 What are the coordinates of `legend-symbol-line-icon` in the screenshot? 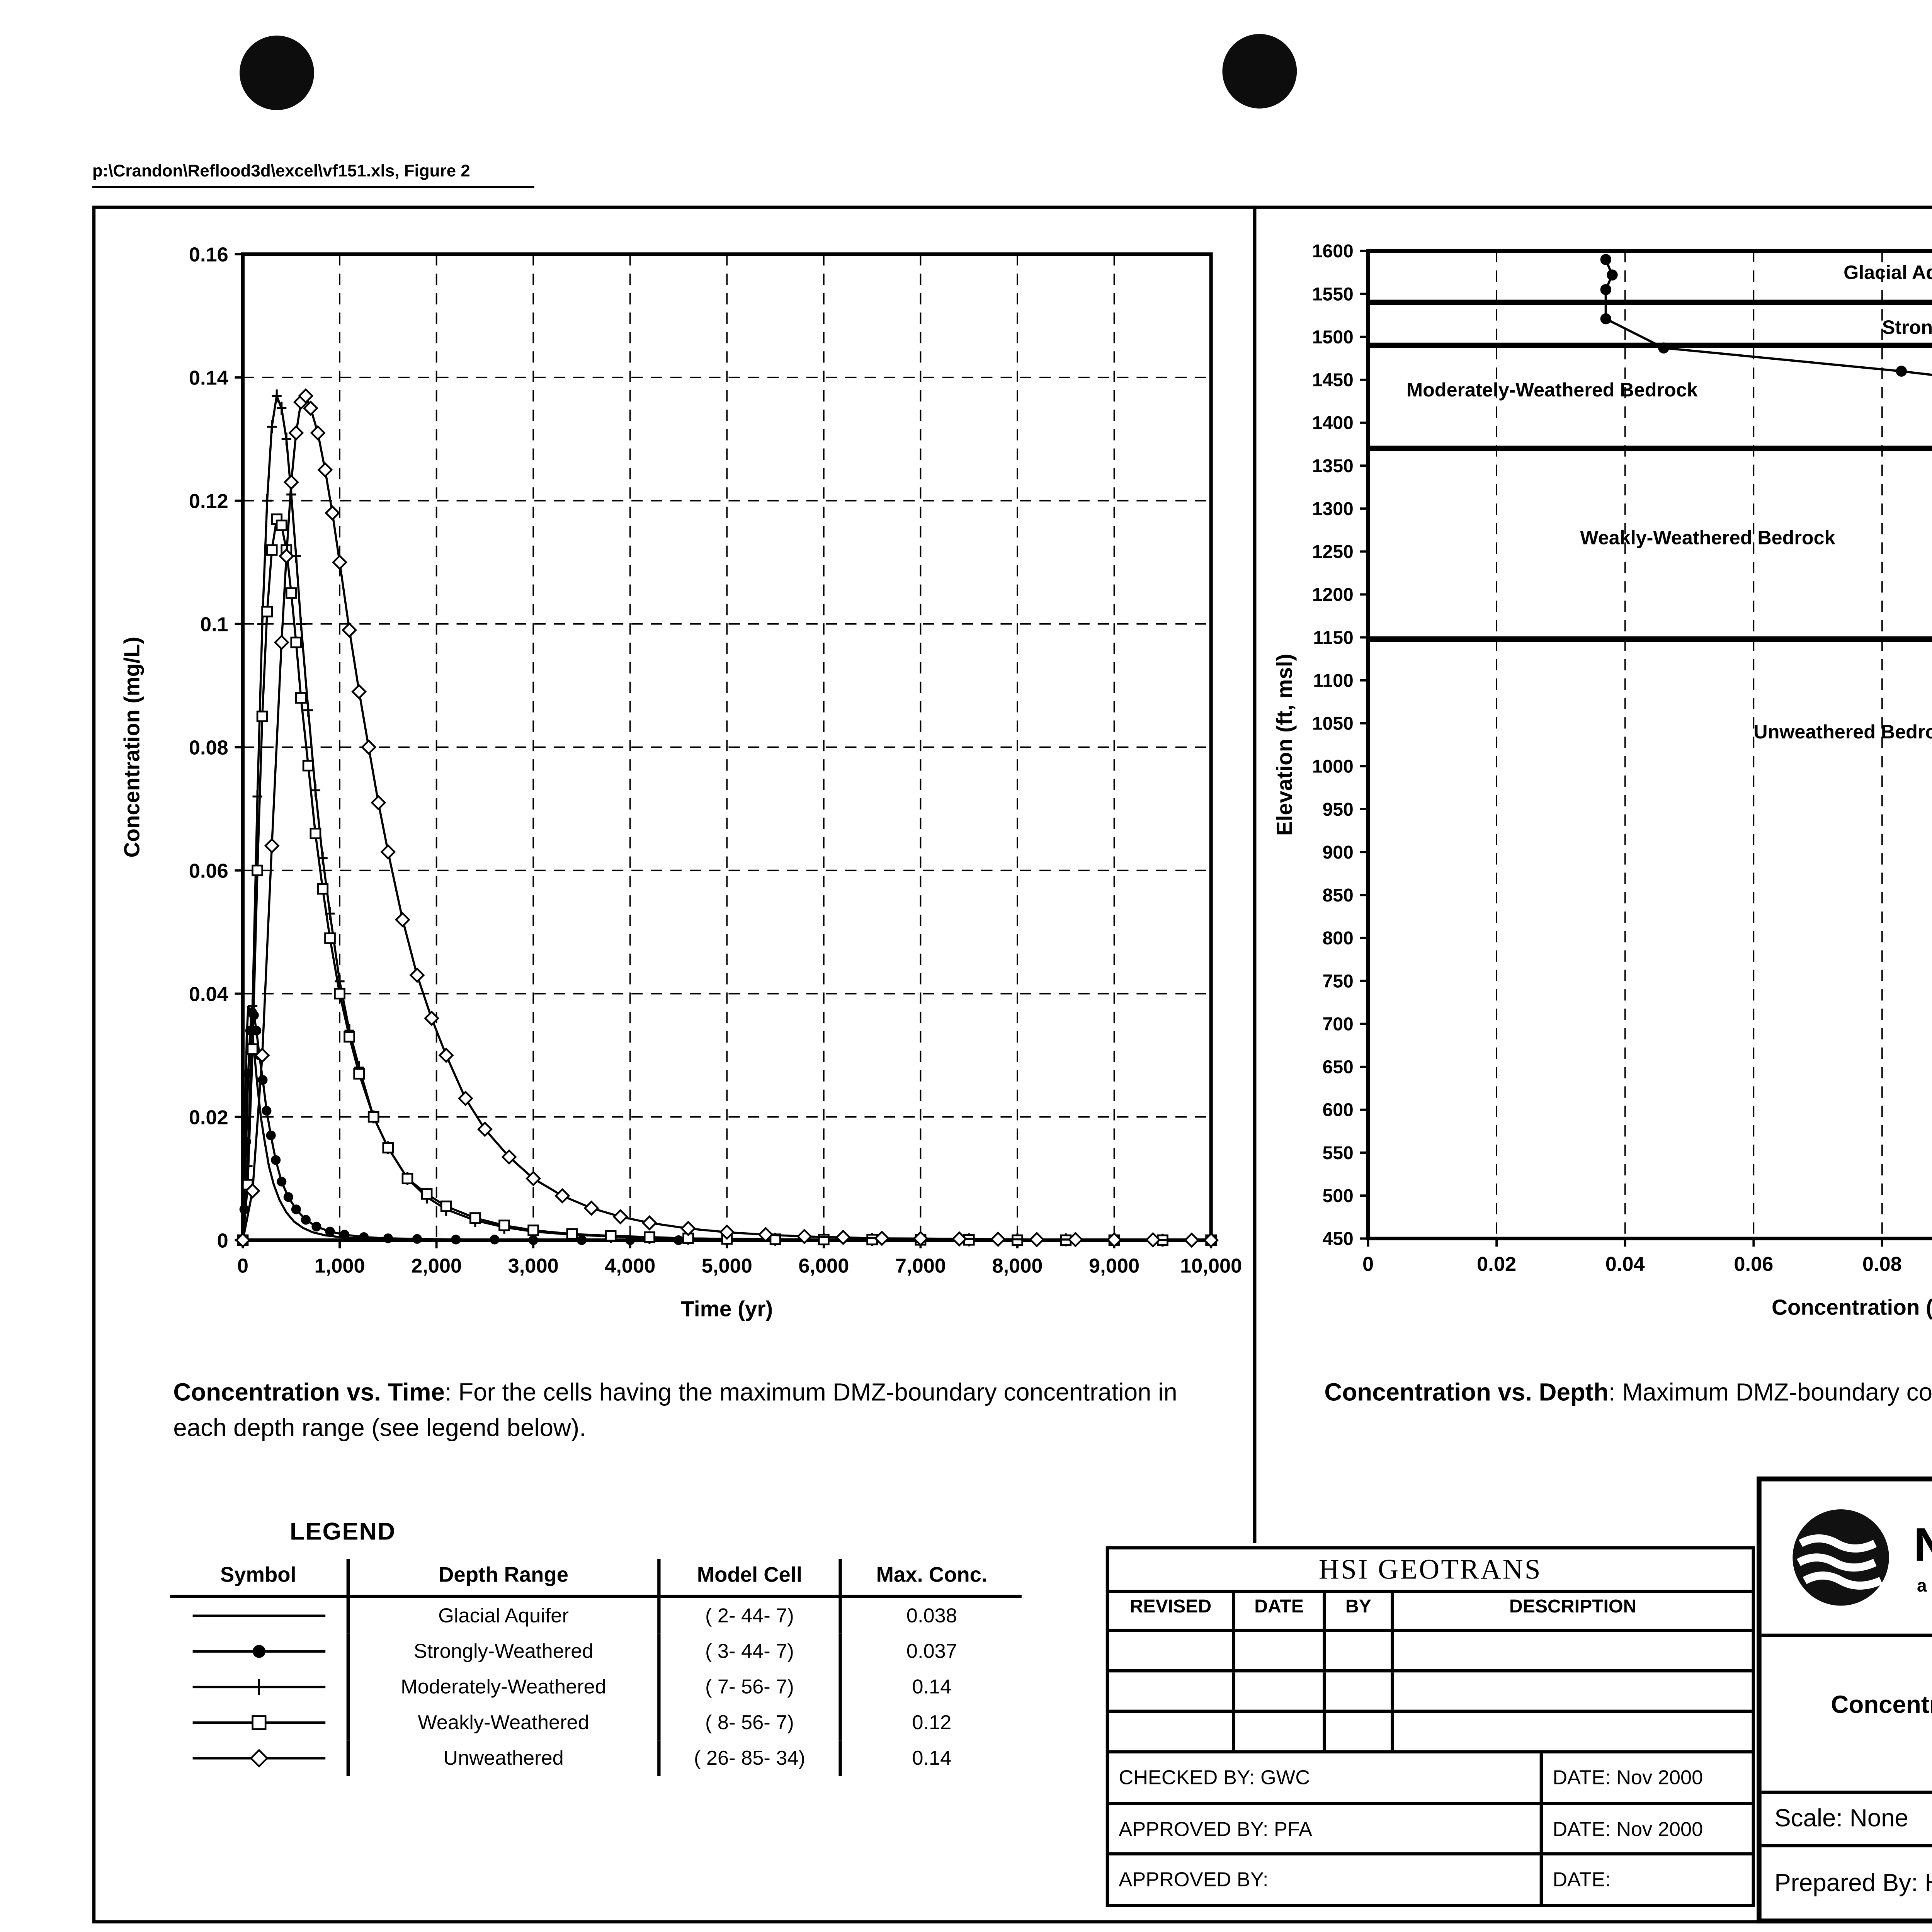 It's located at (259, 1615).